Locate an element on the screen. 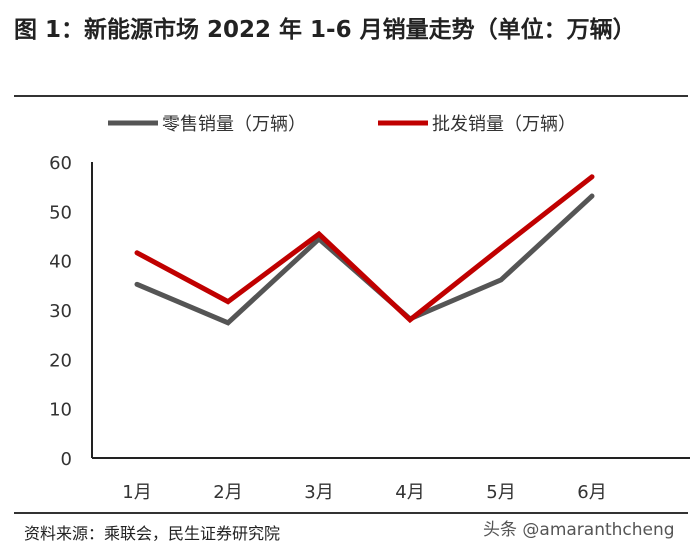 Image resolution: width=700 pixels, height=550 pixels. x-tick-label: 1月 is located at coordinates (136, 492).